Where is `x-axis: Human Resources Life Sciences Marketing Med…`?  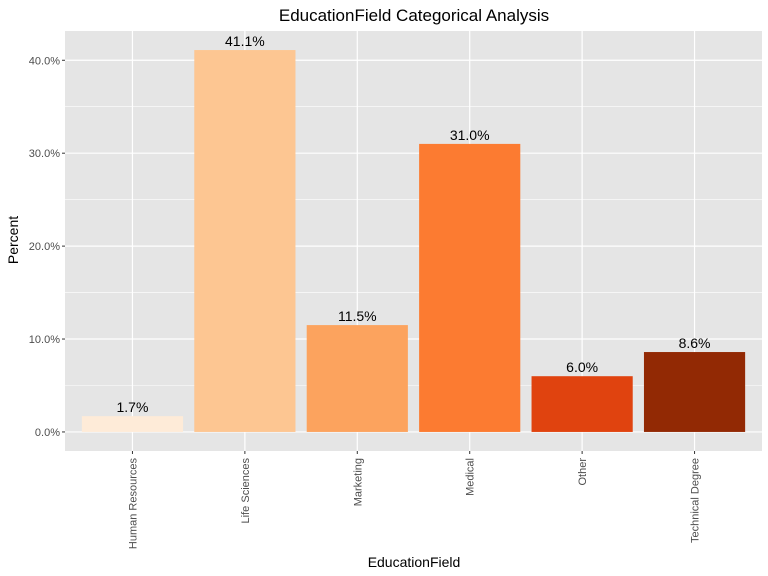
x-axis: Human Resources Life Sciences Marketing Med… is located at coordinates (414, 500).